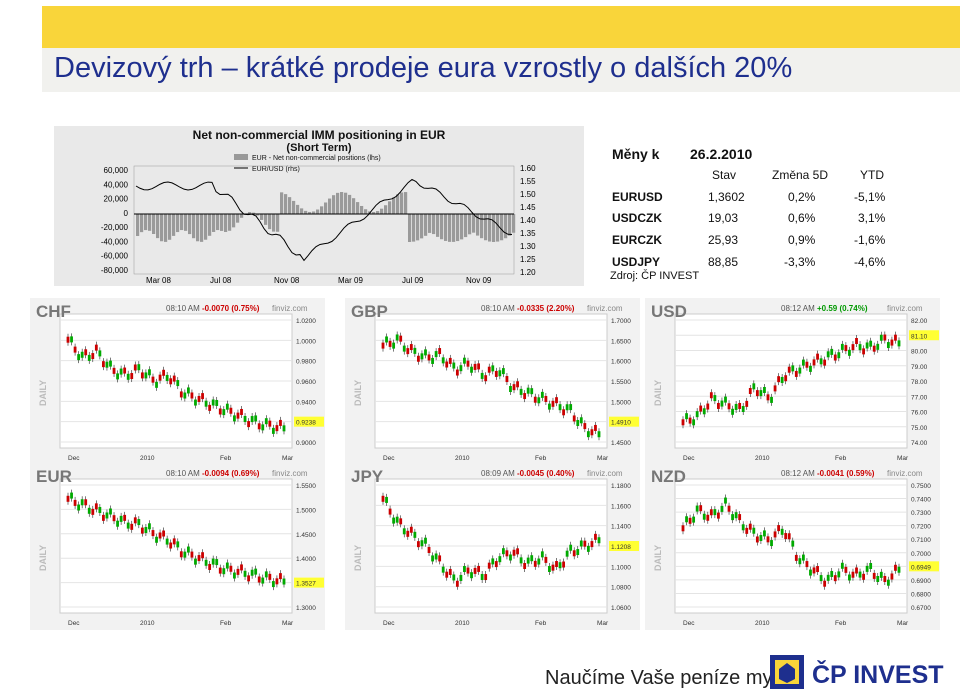  Describe the element at coordinates (528, 220) in the screenshot. I see `right-axis: 1.601.551.501.451.401.351.301.251.20` at that location.